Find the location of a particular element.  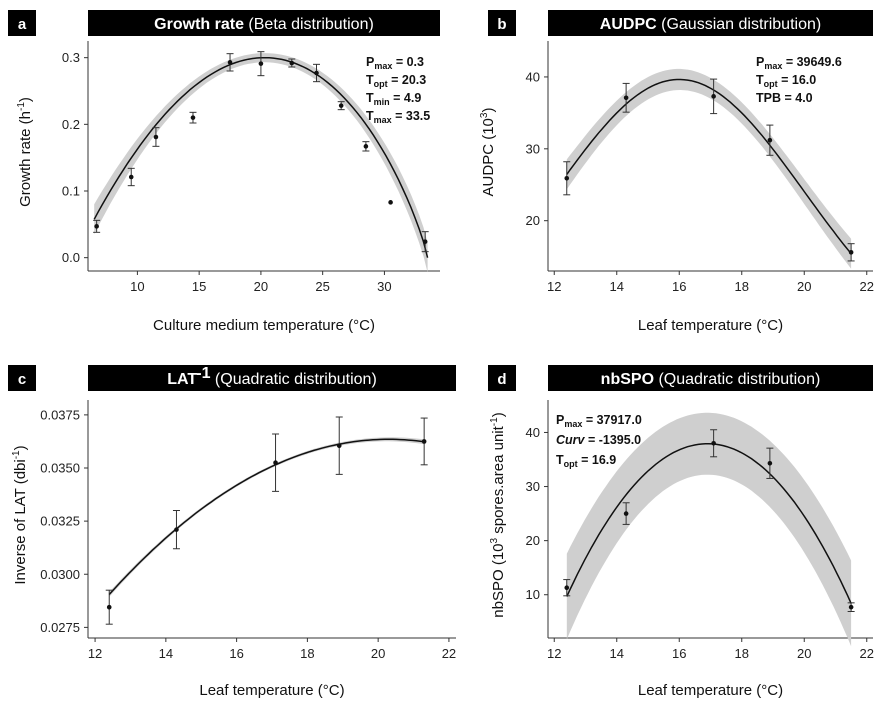

parameter-annotation: Topt = 16.0 is located at coordinates (786, 81).